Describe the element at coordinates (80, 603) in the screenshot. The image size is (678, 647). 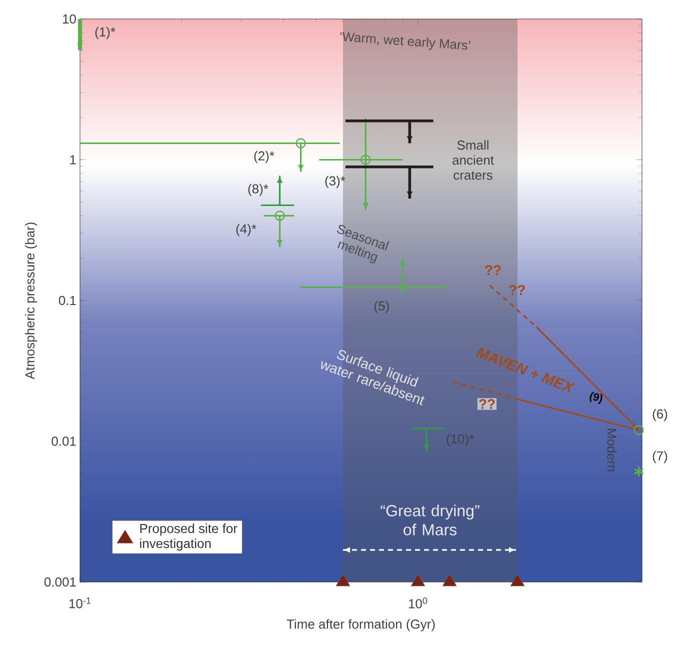
I see `x-tick-label: 10$^{-1}$` at that location.